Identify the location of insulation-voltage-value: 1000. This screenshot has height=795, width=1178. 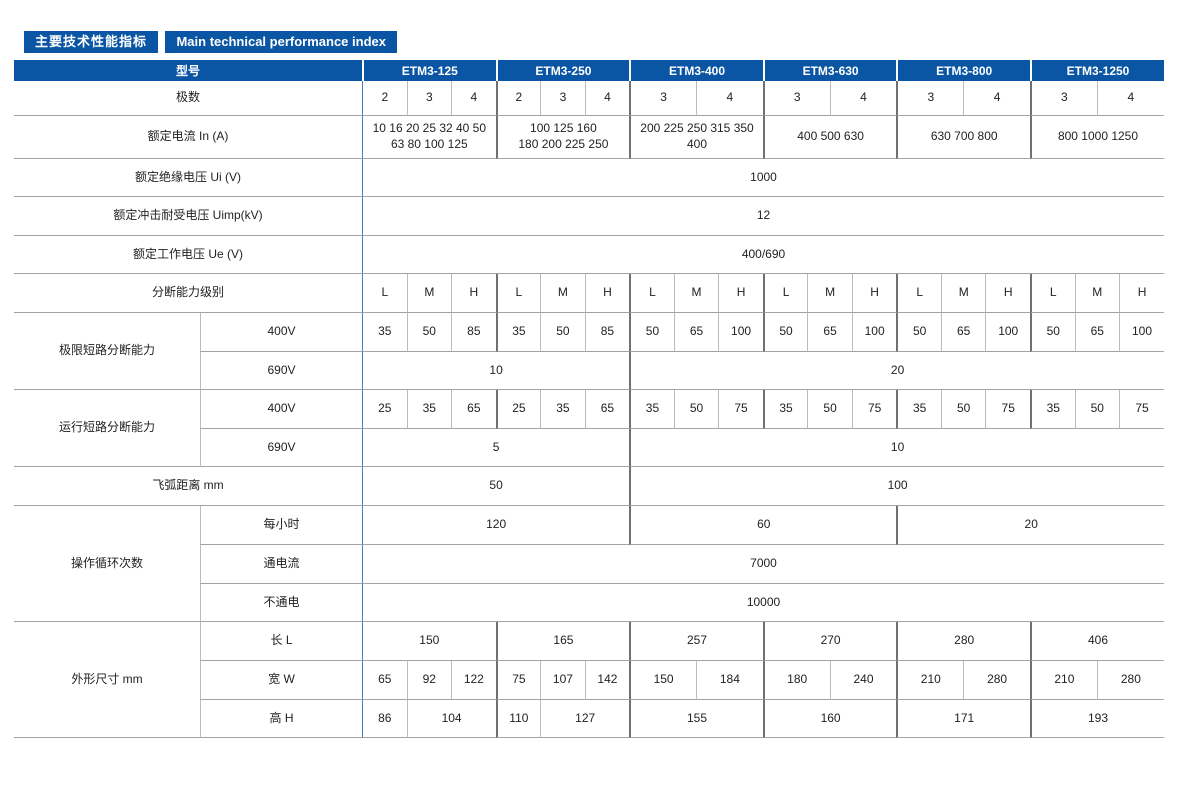
(763, 178).